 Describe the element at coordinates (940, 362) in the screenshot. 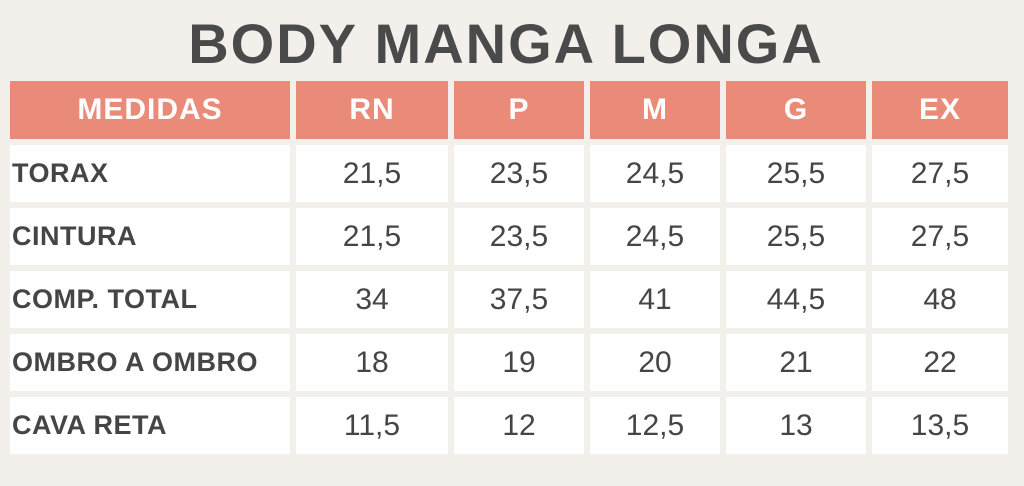

I see `table-cell: 22` at that location.